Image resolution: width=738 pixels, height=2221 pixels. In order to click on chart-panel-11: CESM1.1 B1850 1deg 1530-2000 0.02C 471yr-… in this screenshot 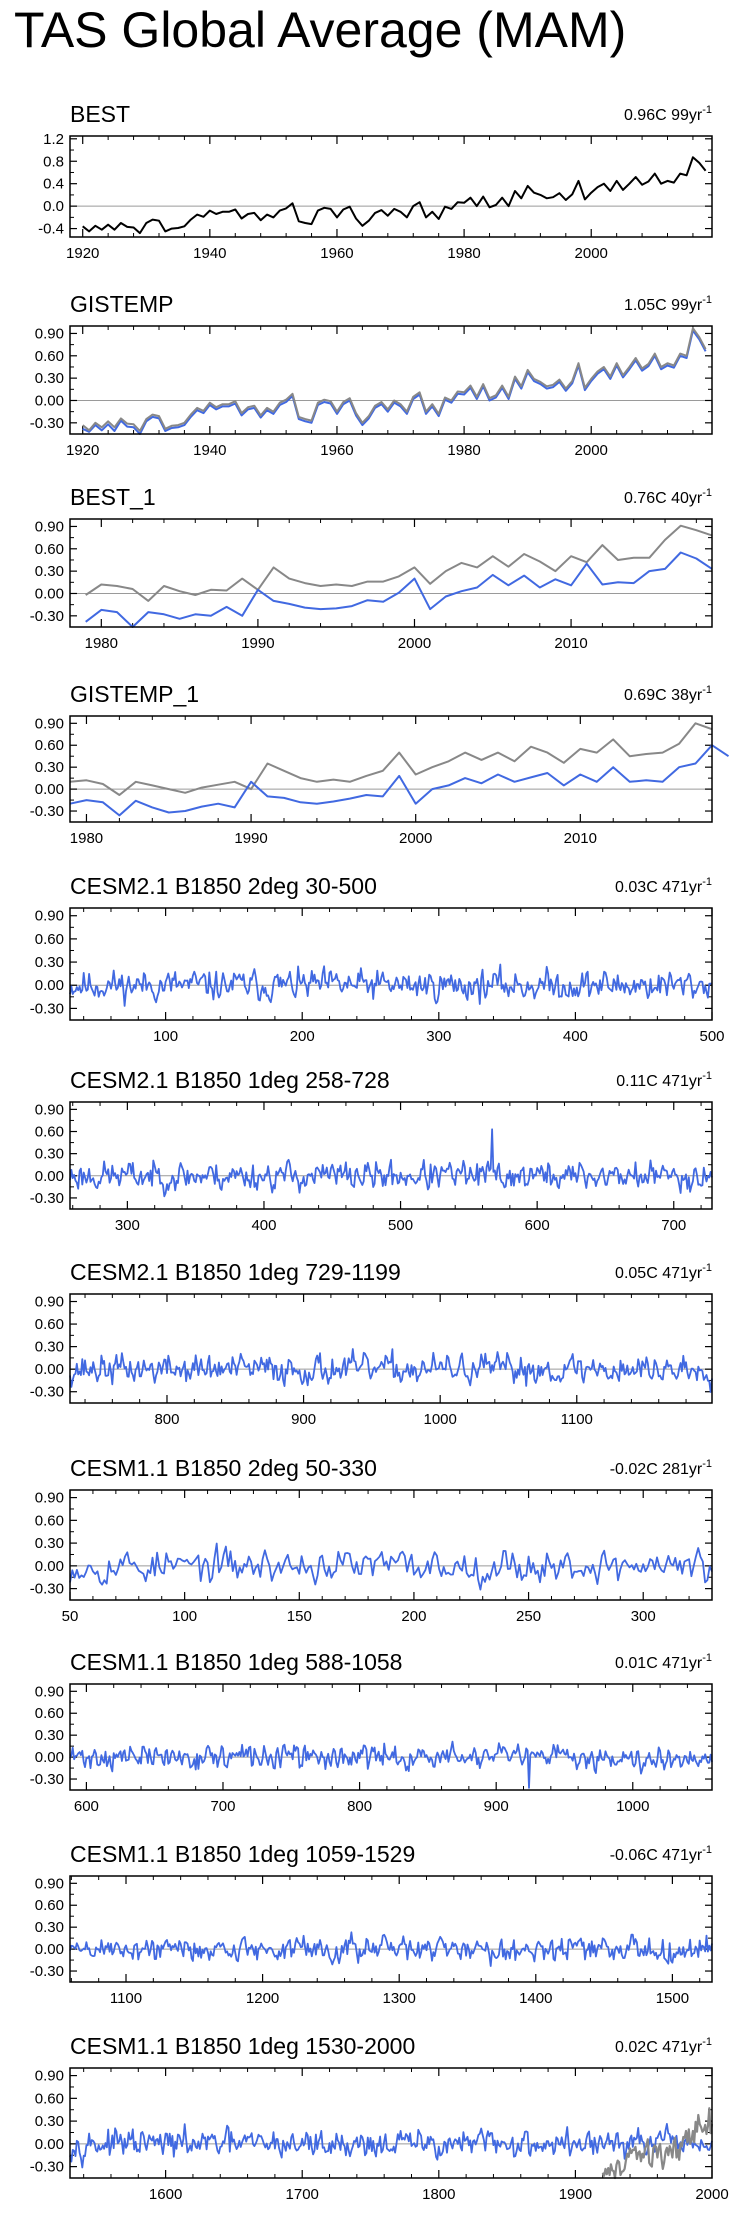, I will do `click(379, 2118)`.